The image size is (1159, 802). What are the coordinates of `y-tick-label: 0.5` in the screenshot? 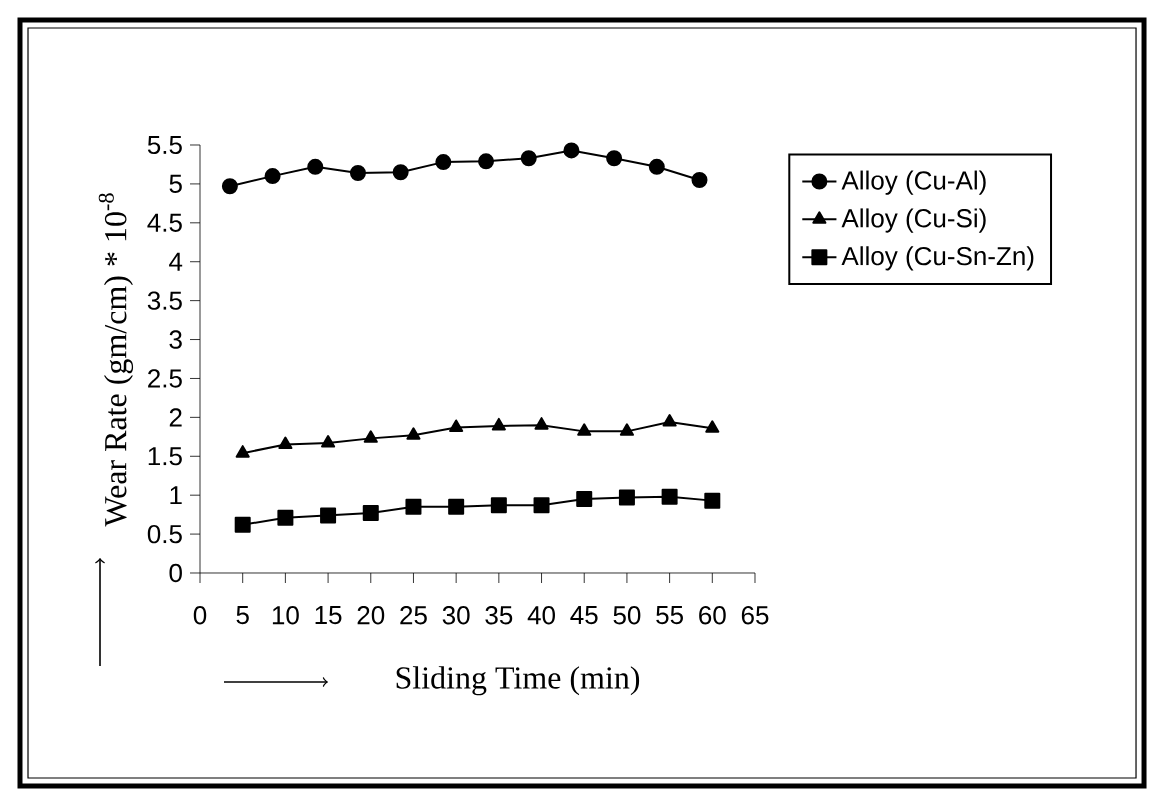 It's located at (164, 534).